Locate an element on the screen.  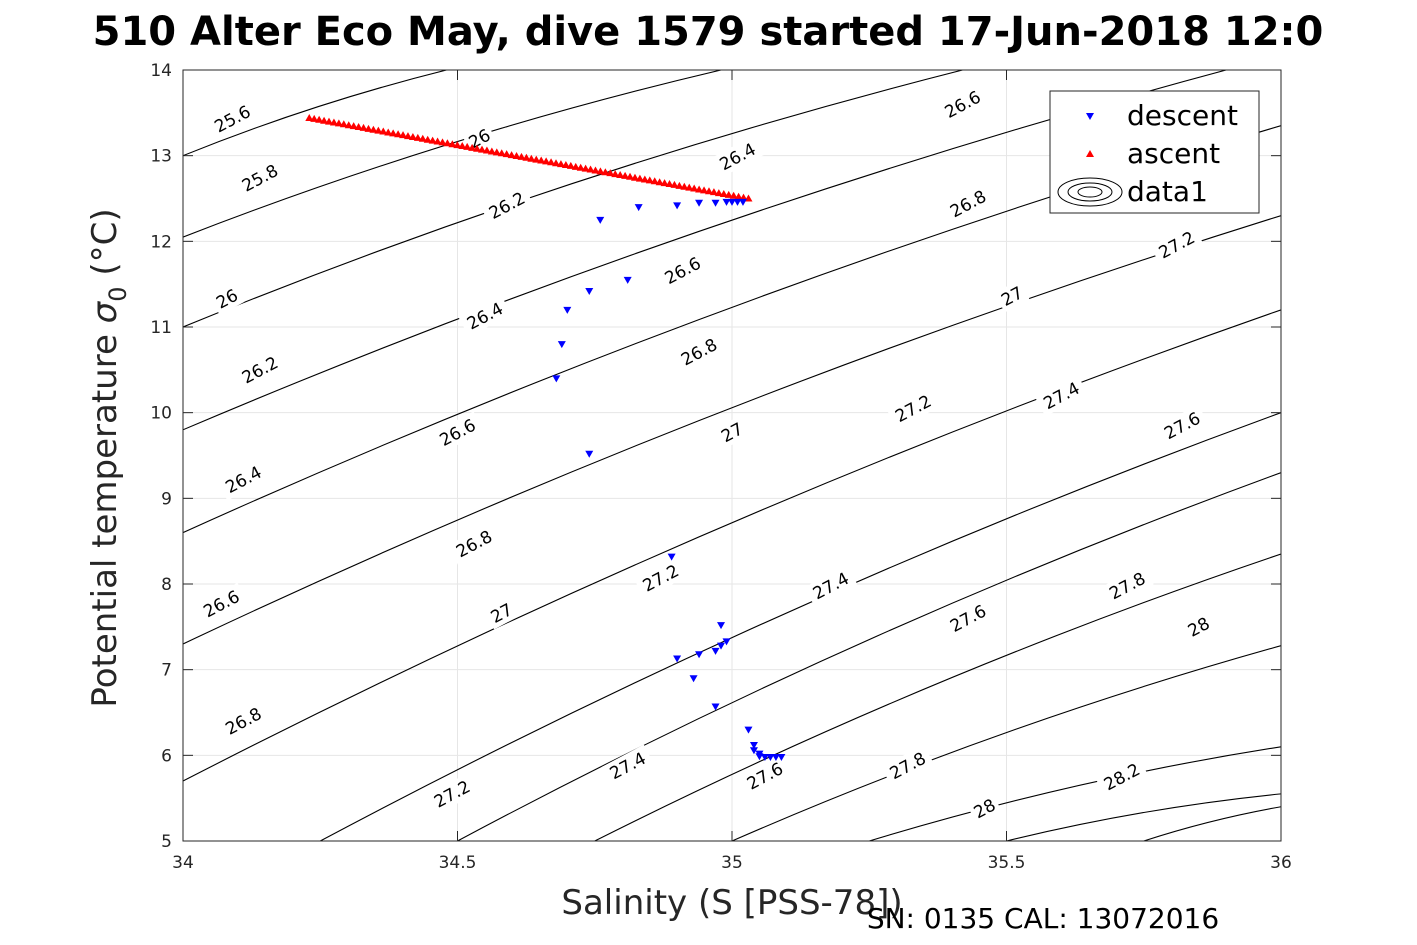
contour-label-18: 27 is located at coordinates (732, 432).